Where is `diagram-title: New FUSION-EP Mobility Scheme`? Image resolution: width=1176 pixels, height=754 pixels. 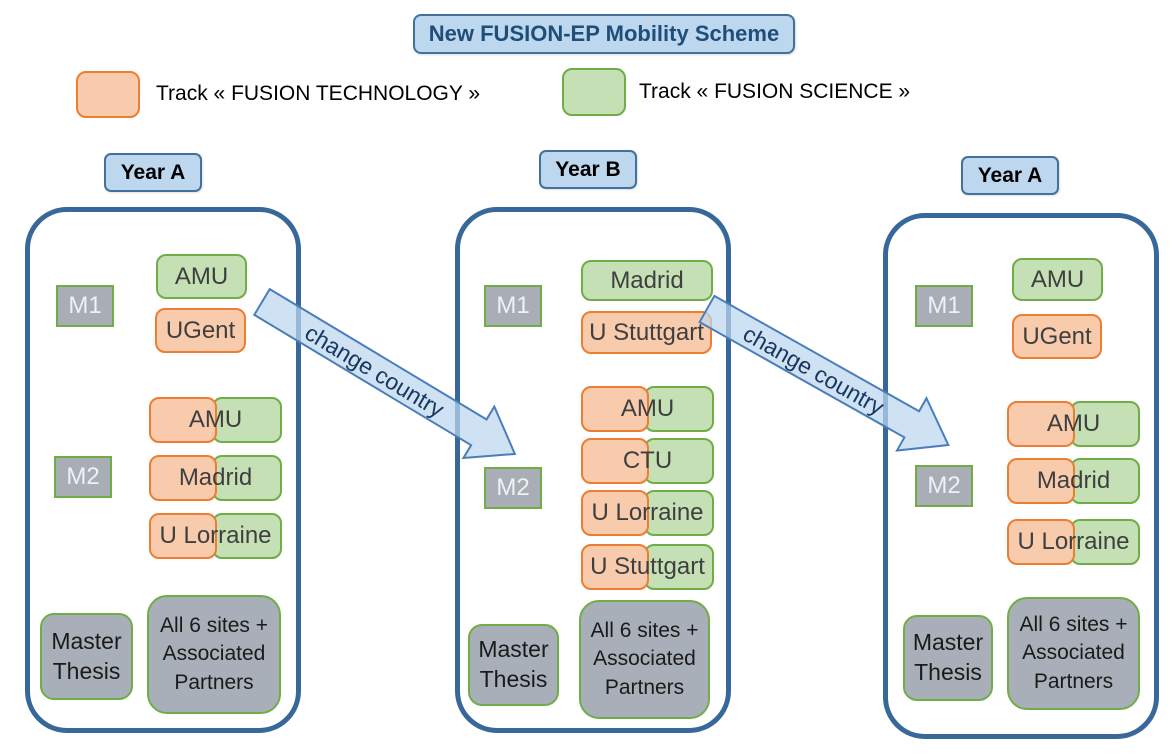
diagram-title: New FUSION-EP Mobility Scheme is located at coordinates (604, 34).